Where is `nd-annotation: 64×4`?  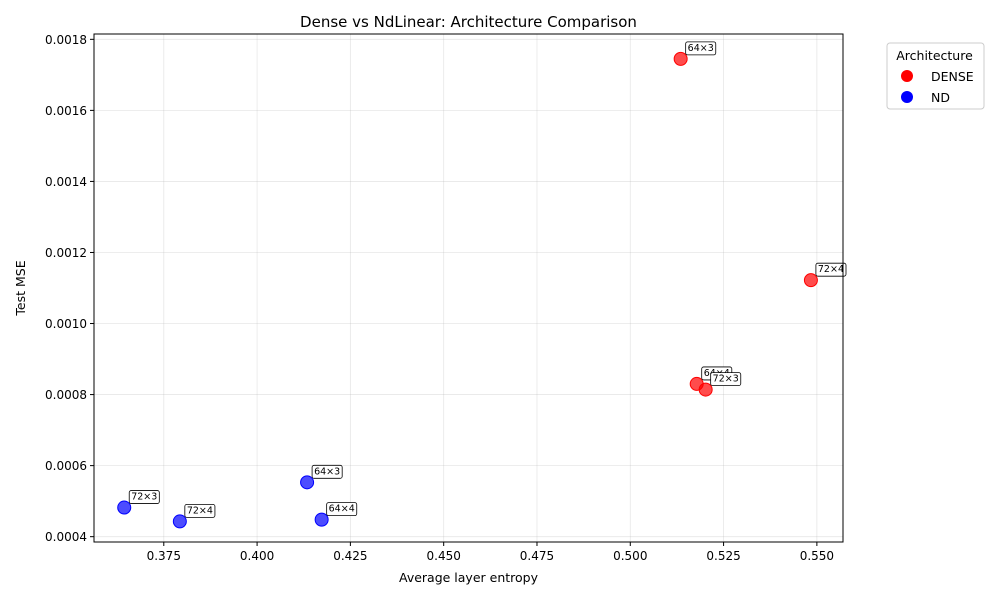 nd-annotation: 64×4 is located at coordinates (342, 509).